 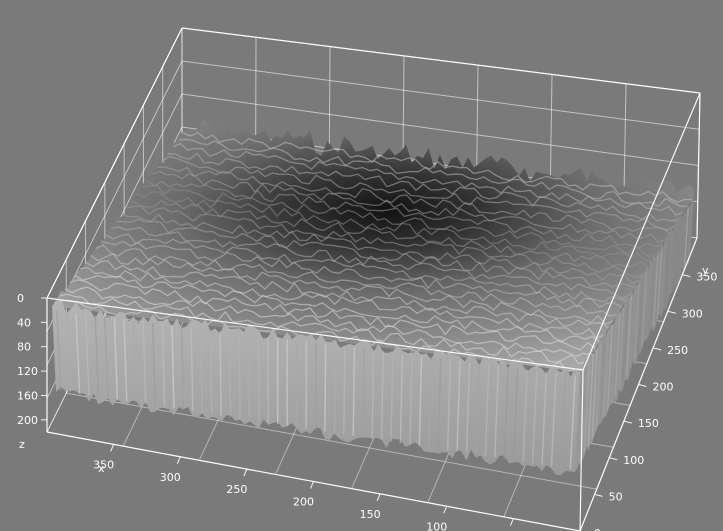 What do you see at coordinates (101, 468) in the screenshot?
I see `x-axis-name: x` at bounding box center [101, 468].